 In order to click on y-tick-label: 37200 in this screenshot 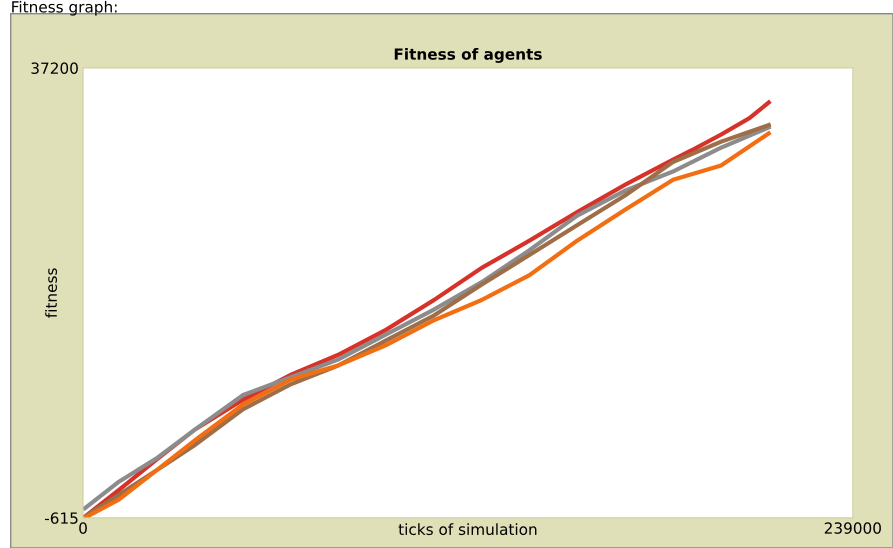, I will do `click(54, 68)`.